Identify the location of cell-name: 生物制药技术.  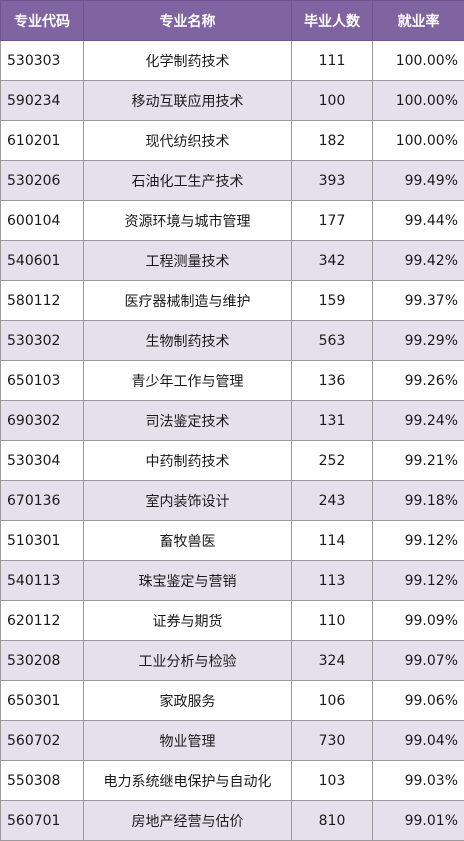
(187, 340).